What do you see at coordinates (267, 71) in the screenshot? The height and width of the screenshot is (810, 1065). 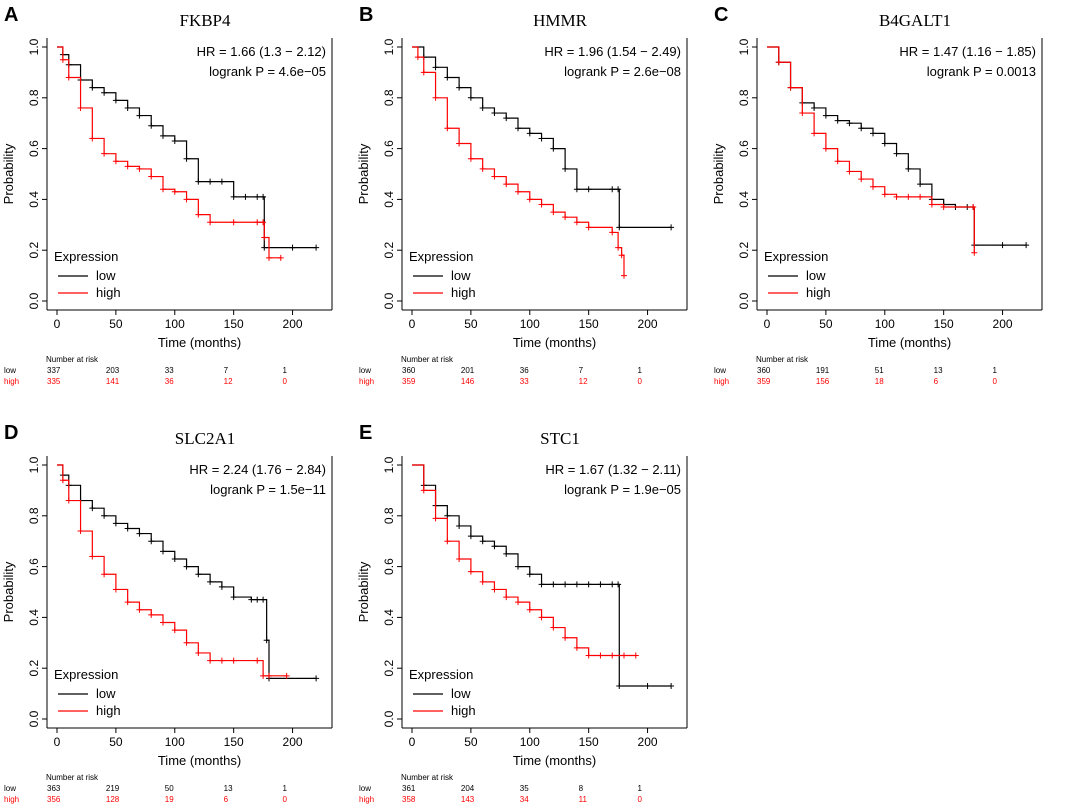 I see `logrank-p: logrank P = 4.6e−05` at bounding box center [267, 71].